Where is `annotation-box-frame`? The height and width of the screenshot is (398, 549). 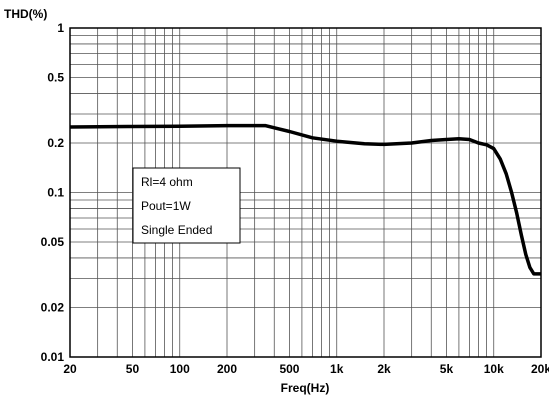 annotation-box-frame is located at coordinates (186, 205).